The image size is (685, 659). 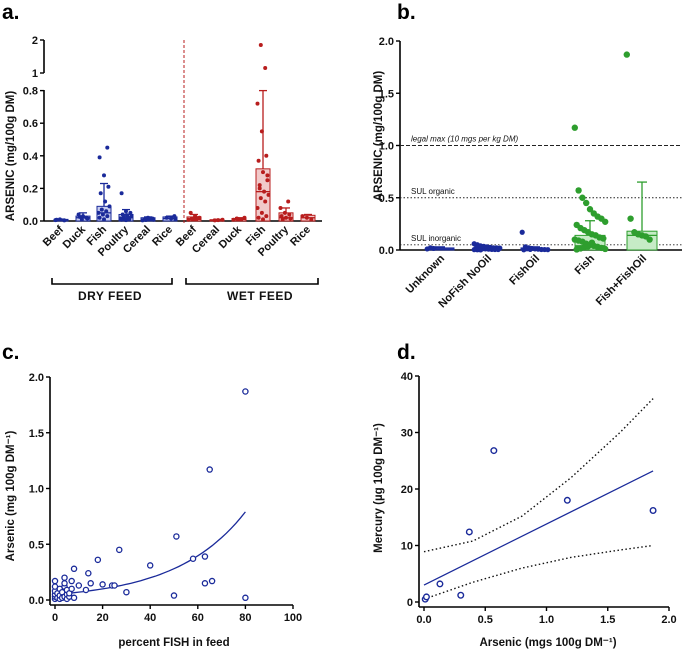 I want to click on panel-d-ylabel: Mercury (µg 100g DM⁻¹), so click(x=379, y=488).